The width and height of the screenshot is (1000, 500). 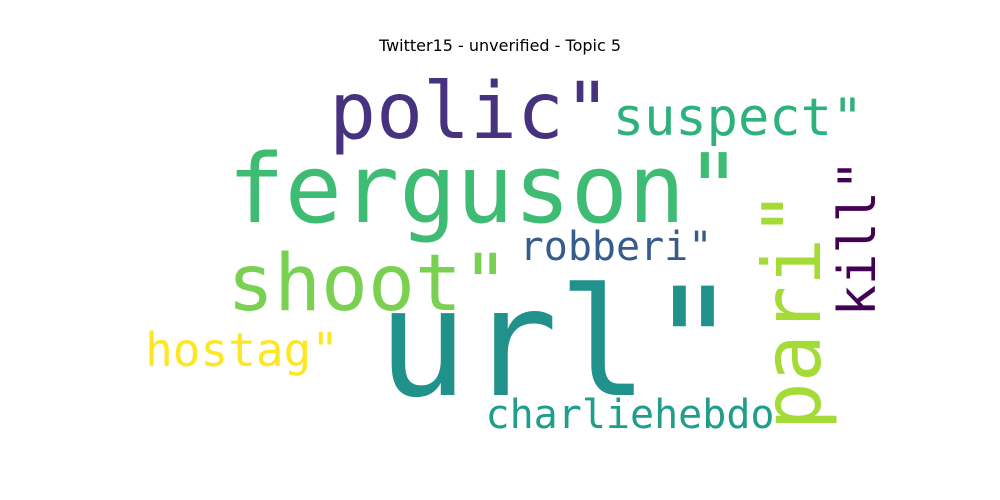 I want to click on word-3: shoot", so click(x=368, y=284).